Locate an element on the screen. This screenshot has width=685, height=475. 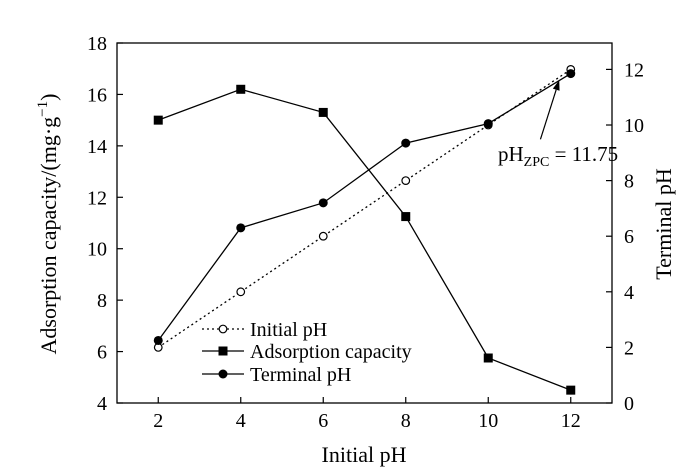
y-axis-left-title-close: ) is located at coordinates (48, 97).